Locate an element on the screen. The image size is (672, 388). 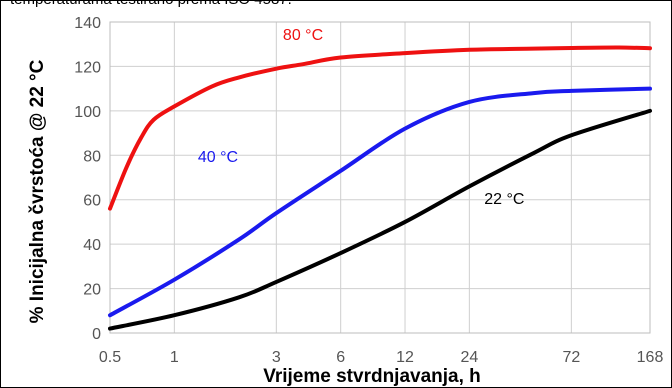
y-tick-label: 140 is located at coordinates (87, 23).